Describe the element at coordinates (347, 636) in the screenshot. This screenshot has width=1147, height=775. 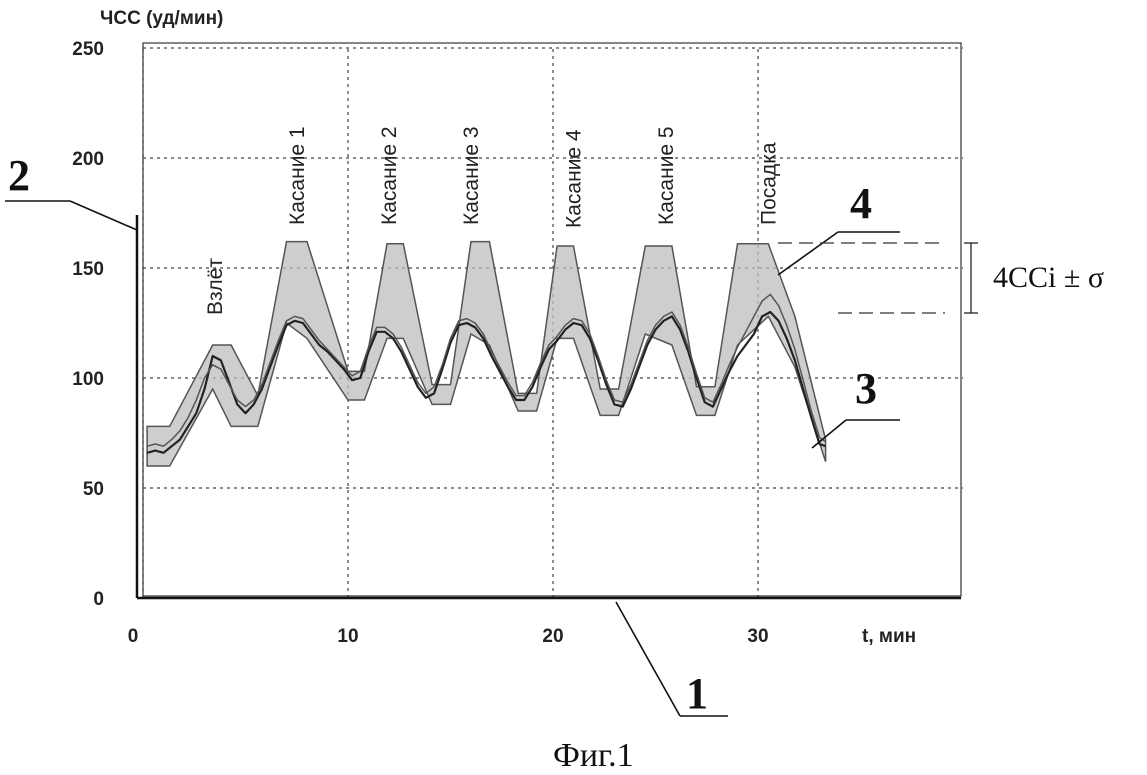
I see `x-tick-10: 10` at that location.